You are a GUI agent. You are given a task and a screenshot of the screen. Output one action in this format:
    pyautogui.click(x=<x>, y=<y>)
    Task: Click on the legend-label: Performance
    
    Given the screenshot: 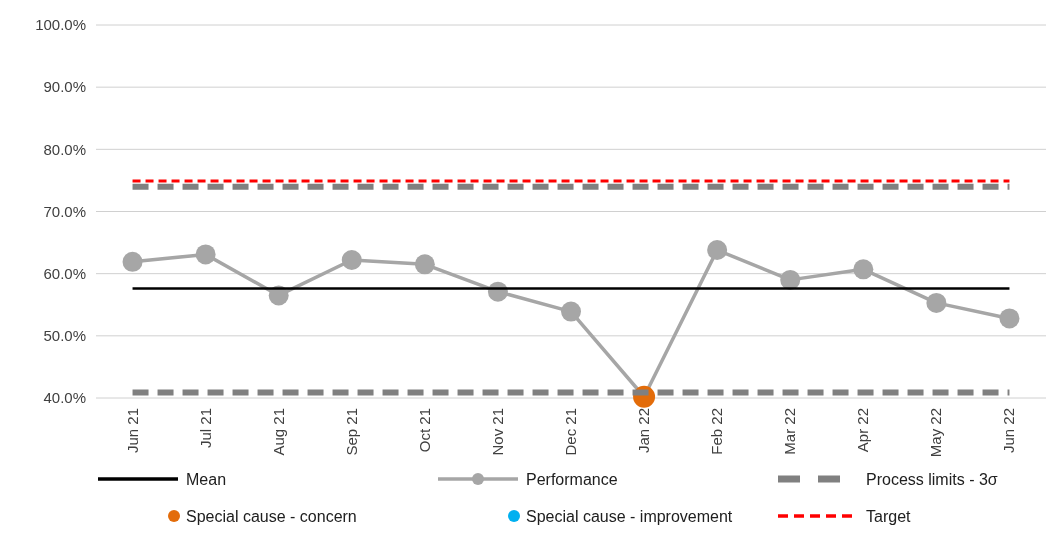 What is the action you would take?
    pyautogui.click(x=572, y=479)
    